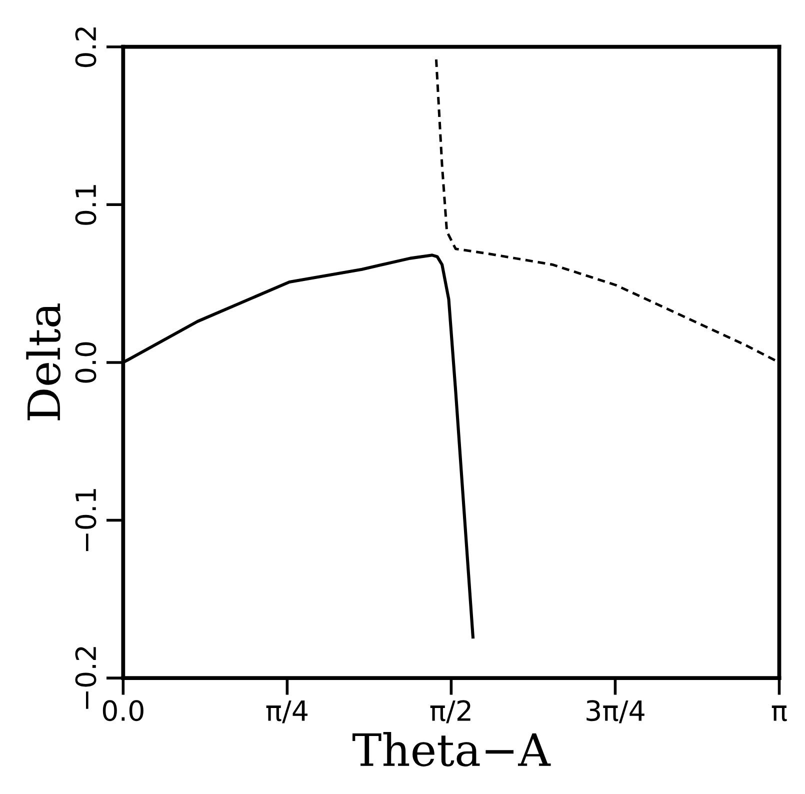 The image size is (805, 794). I want to click on x-tick-label: 3π/4, so click(615, 712).